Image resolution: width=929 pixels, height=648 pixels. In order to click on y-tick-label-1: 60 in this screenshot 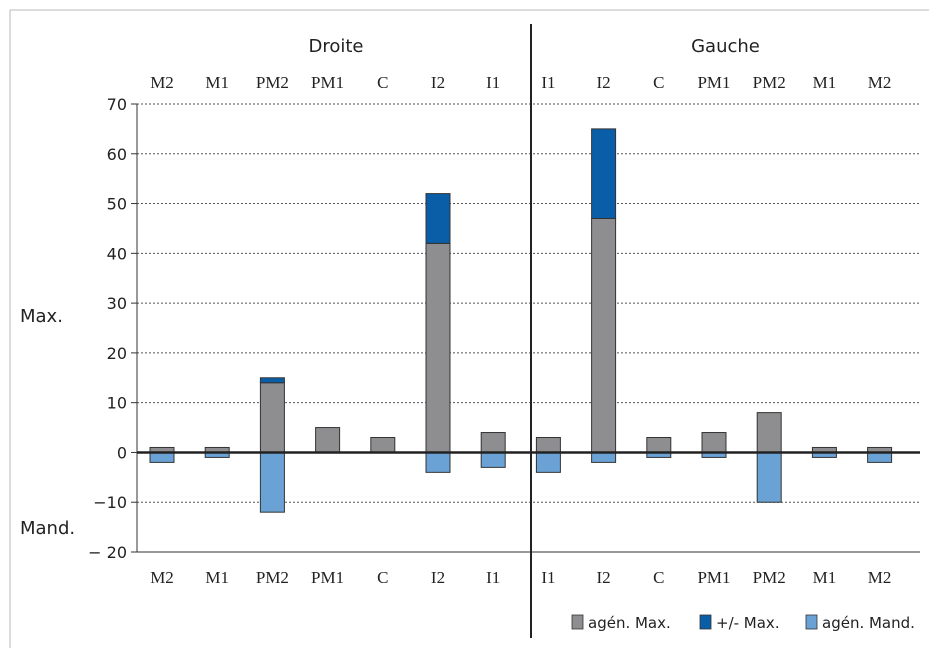, I will do `click(117, 154)`.